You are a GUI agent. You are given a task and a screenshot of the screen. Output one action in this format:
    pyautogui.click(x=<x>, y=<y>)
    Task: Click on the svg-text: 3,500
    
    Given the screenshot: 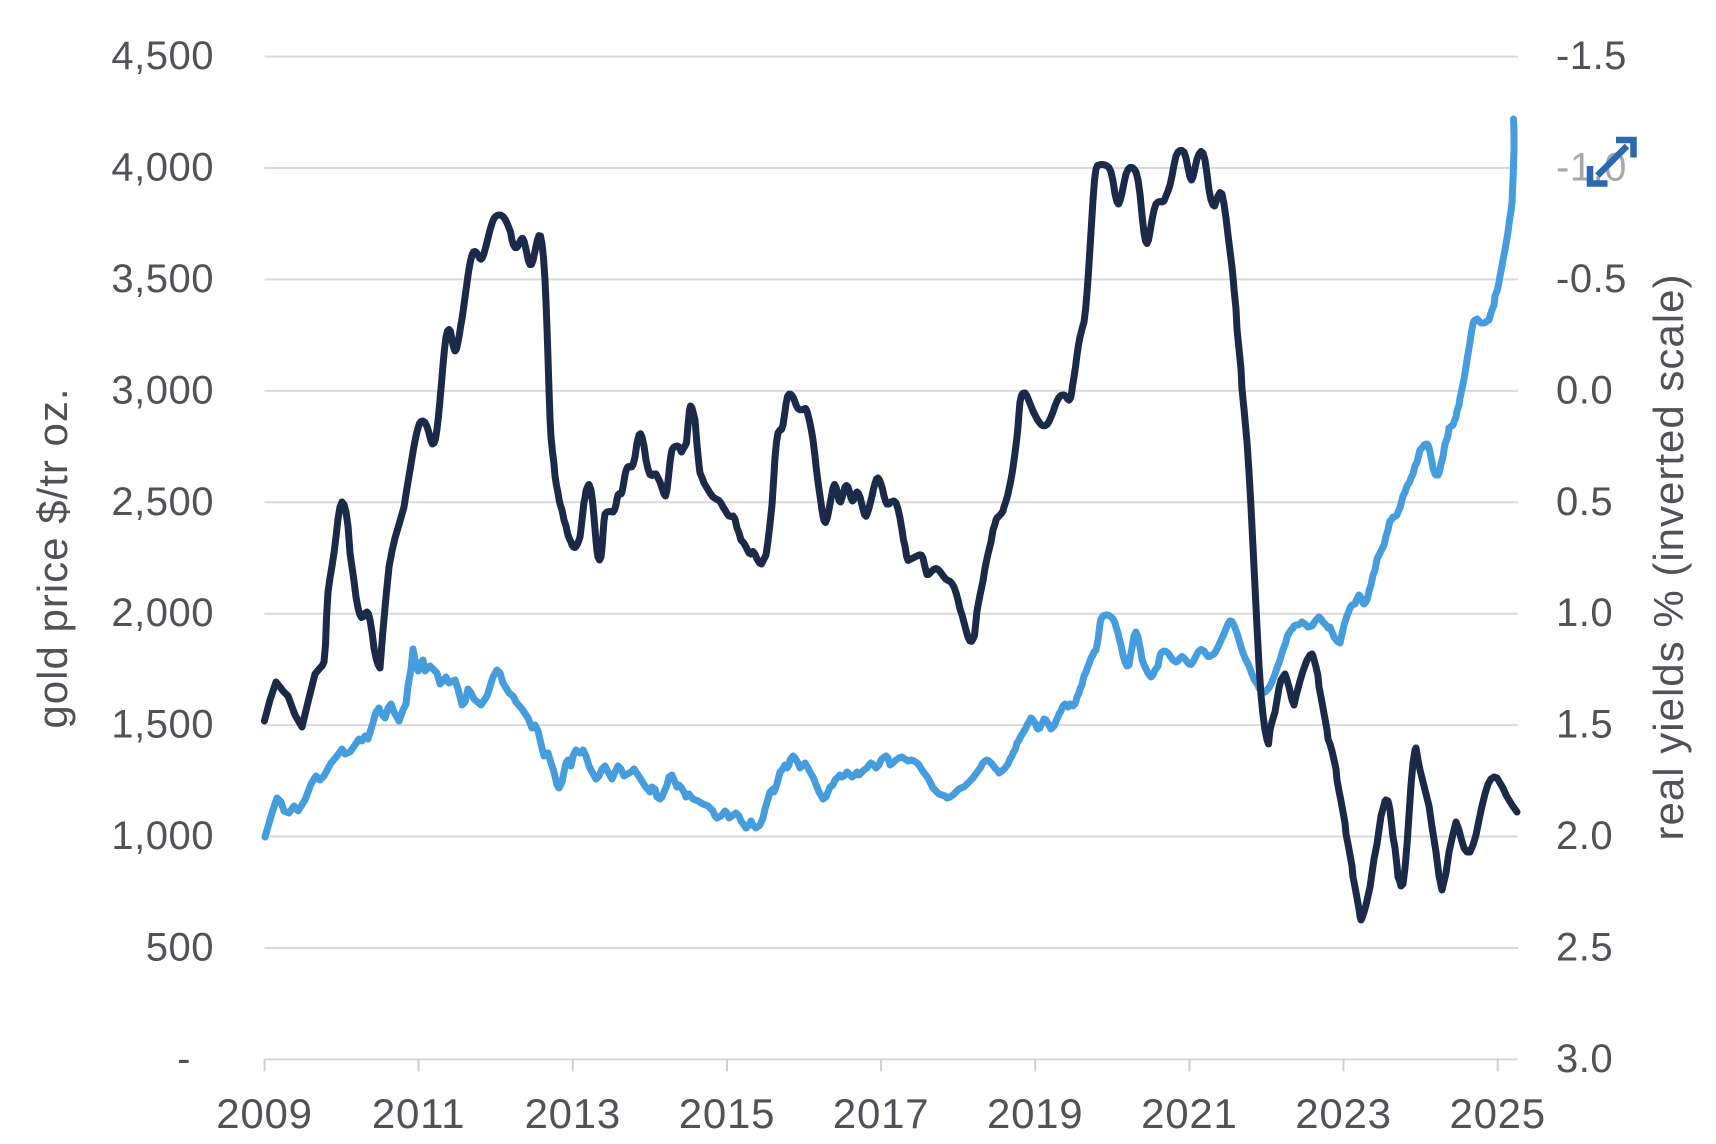 What is the action you would take?
    pyautogui.click(x=162, y=279)
    